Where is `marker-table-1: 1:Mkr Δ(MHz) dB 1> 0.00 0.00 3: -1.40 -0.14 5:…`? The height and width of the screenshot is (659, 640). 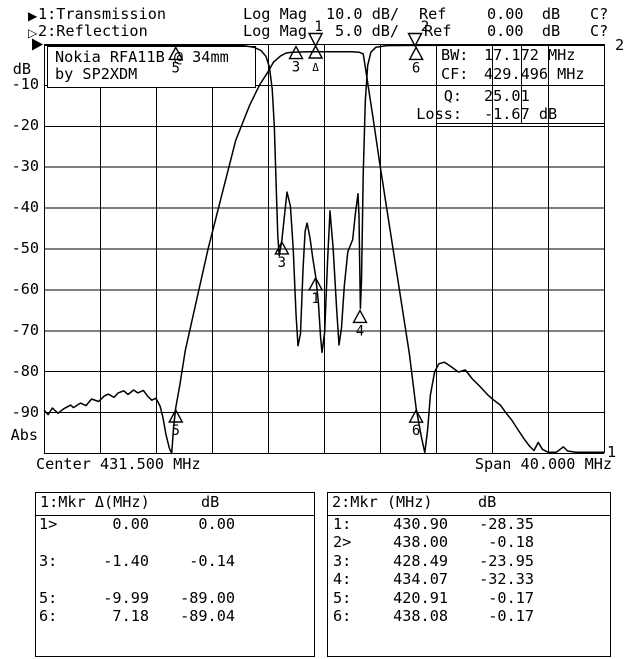
marker-table-1: 1:Mkr Δ(MHz) dB 1> 0.00 0.00 3: -1.40 -0.14 5:… is located at coordinates (175, 574).